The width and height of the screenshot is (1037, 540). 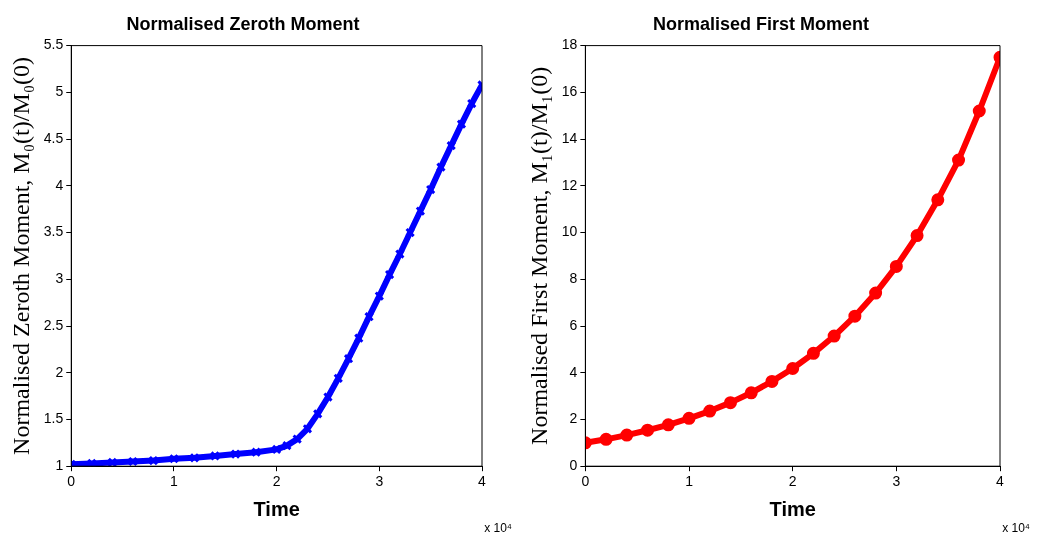 What do you see at coordinates (53, 137) in the screenshot?
I see `y-tick-label: 4.5` at bounding box center [53, 137].